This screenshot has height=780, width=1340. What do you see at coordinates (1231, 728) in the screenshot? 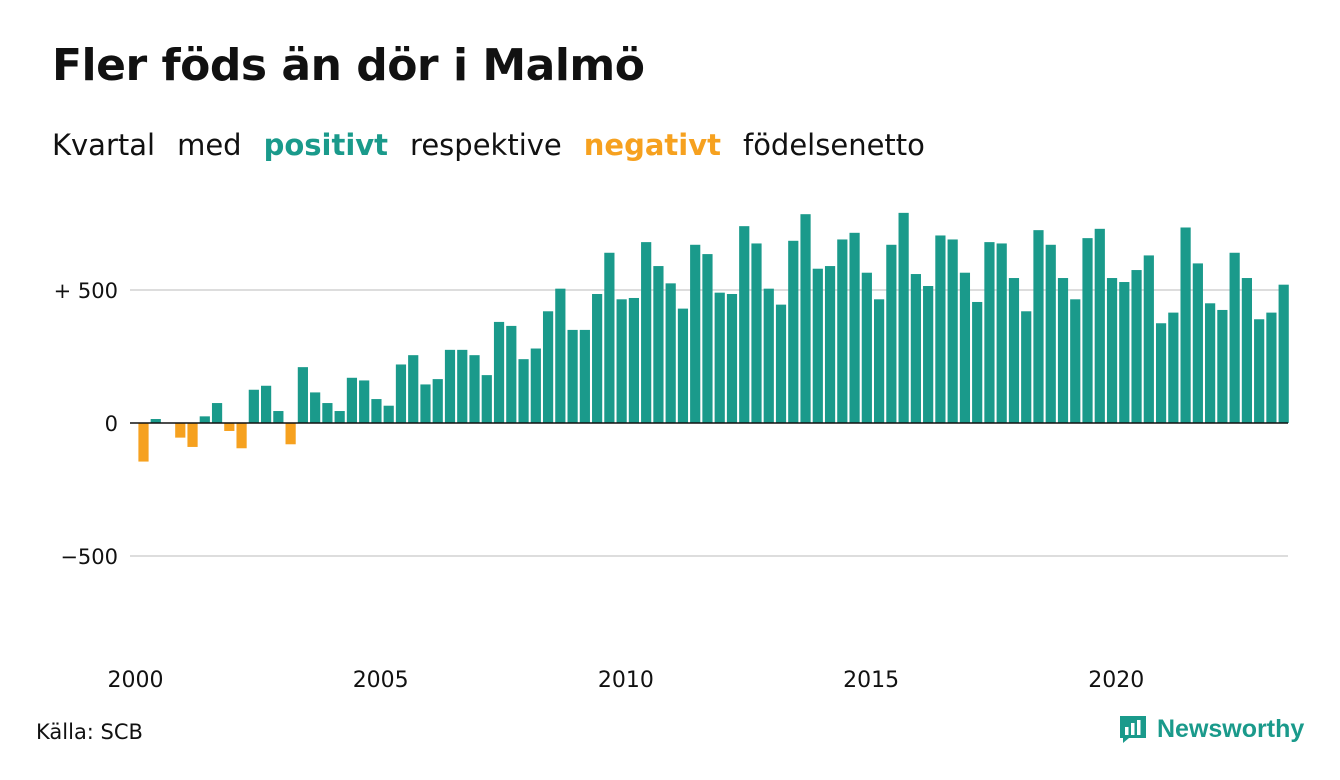
I see `newsworthy-logo-text: Newsworthy` at bounding box center [1231, 728].